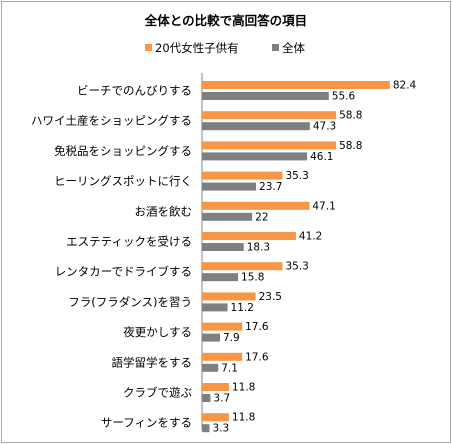  Describe the element at coordinates (293, 48) in the screenshot. I see `legend-label-1: 全体` at that location.